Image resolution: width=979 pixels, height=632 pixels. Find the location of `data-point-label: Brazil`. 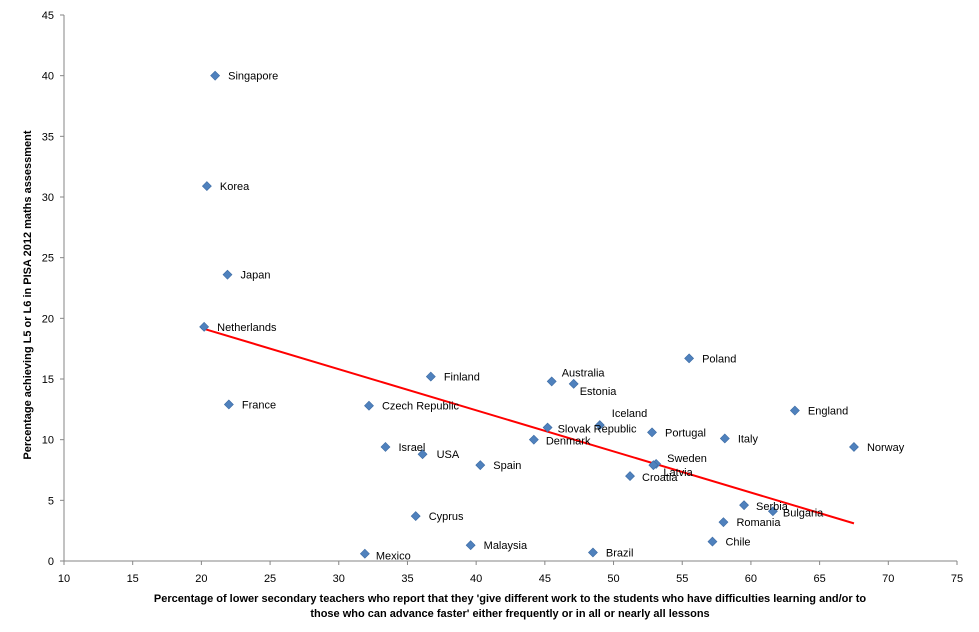

data-point-label: Brazil is located at coordinates (620, 554).